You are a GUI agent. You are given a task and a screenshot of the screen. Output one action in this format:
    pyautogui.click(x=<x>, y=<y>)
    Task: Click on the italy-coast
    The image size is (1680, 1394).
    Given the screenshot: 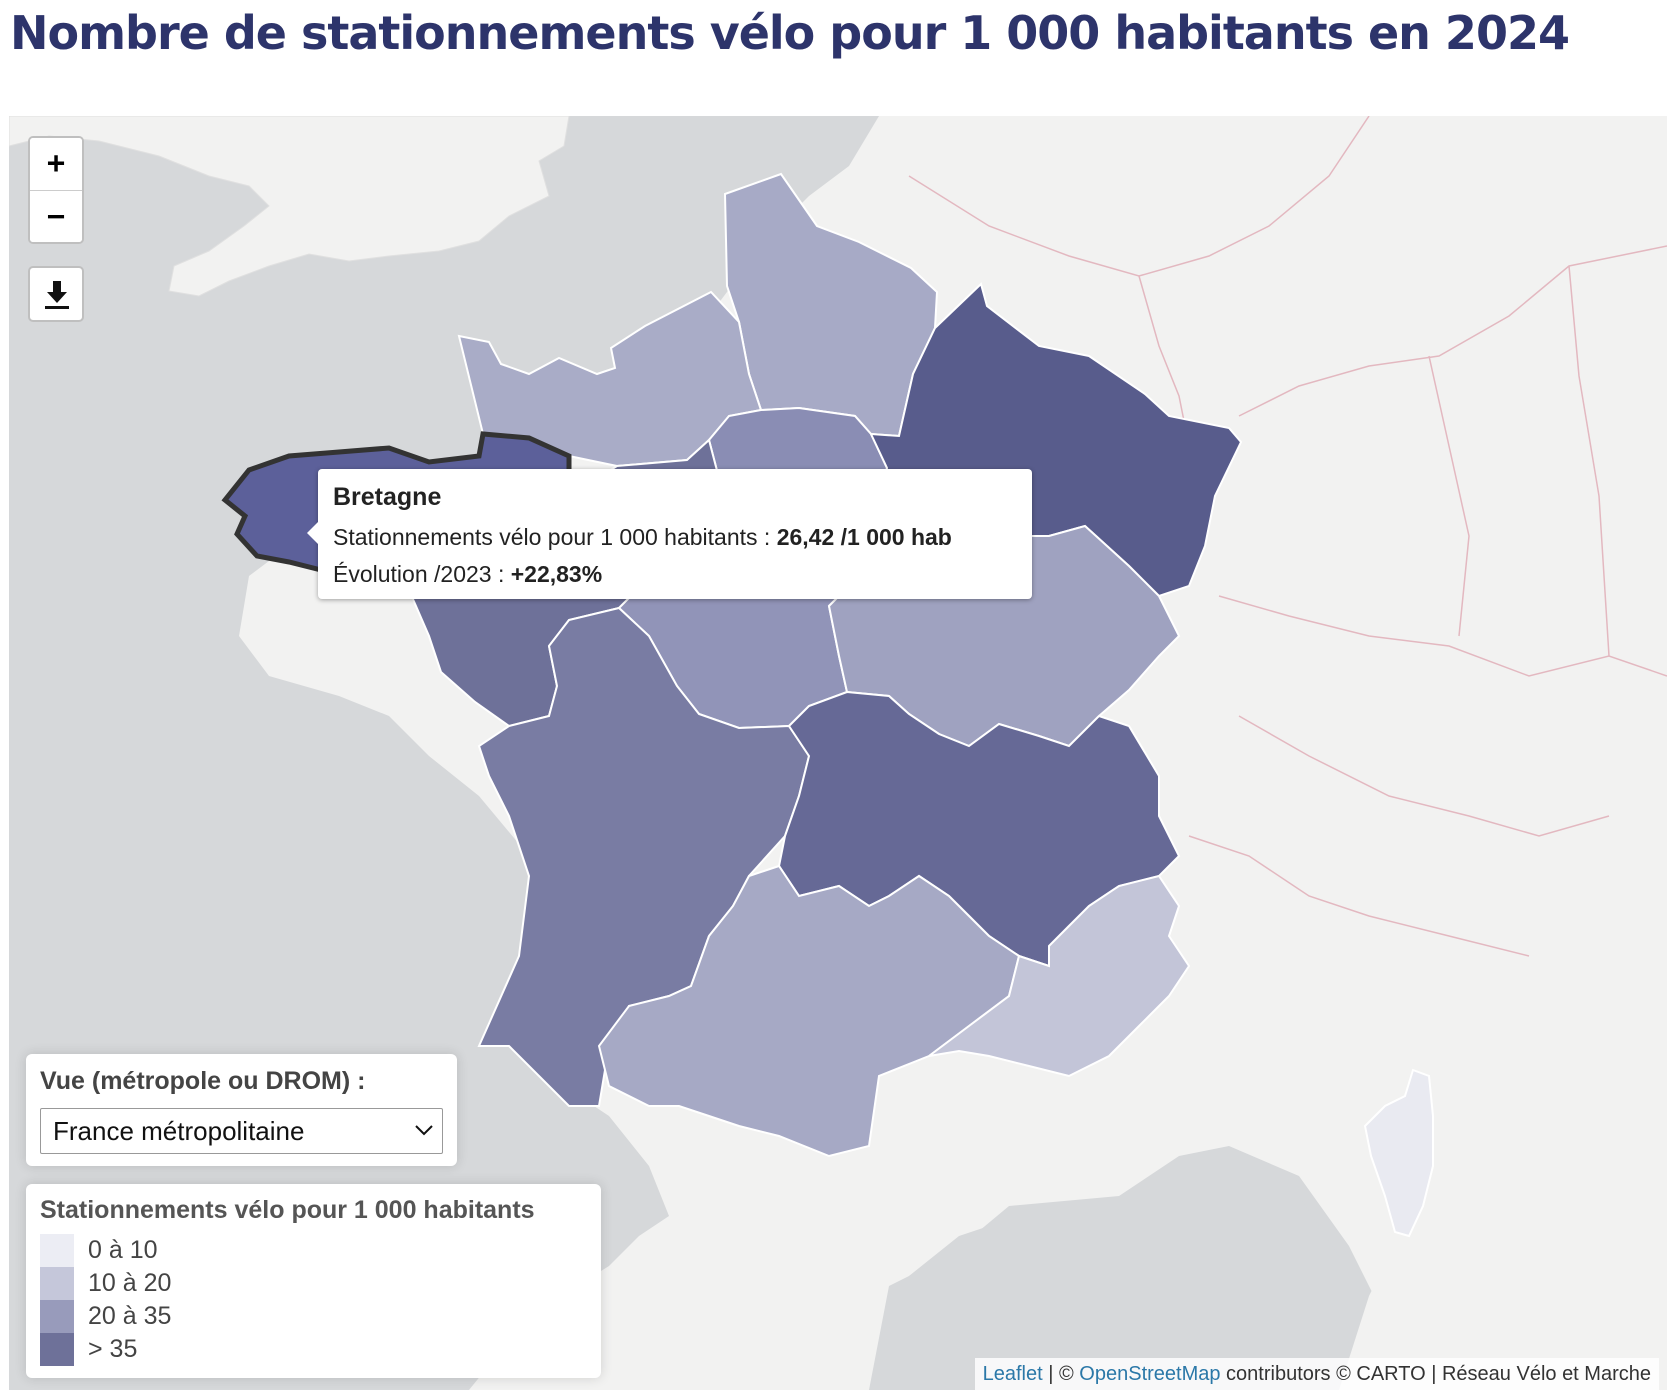 What is the action you would take?
    pyautogui.click(x=1503, y=1253)
    